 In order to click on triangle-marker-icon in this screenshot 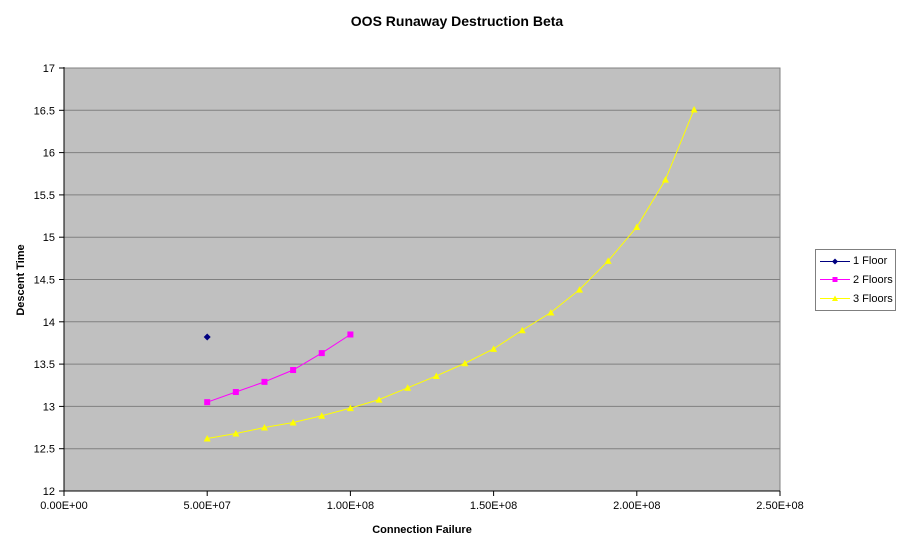, I will do `click(835, 298)`.